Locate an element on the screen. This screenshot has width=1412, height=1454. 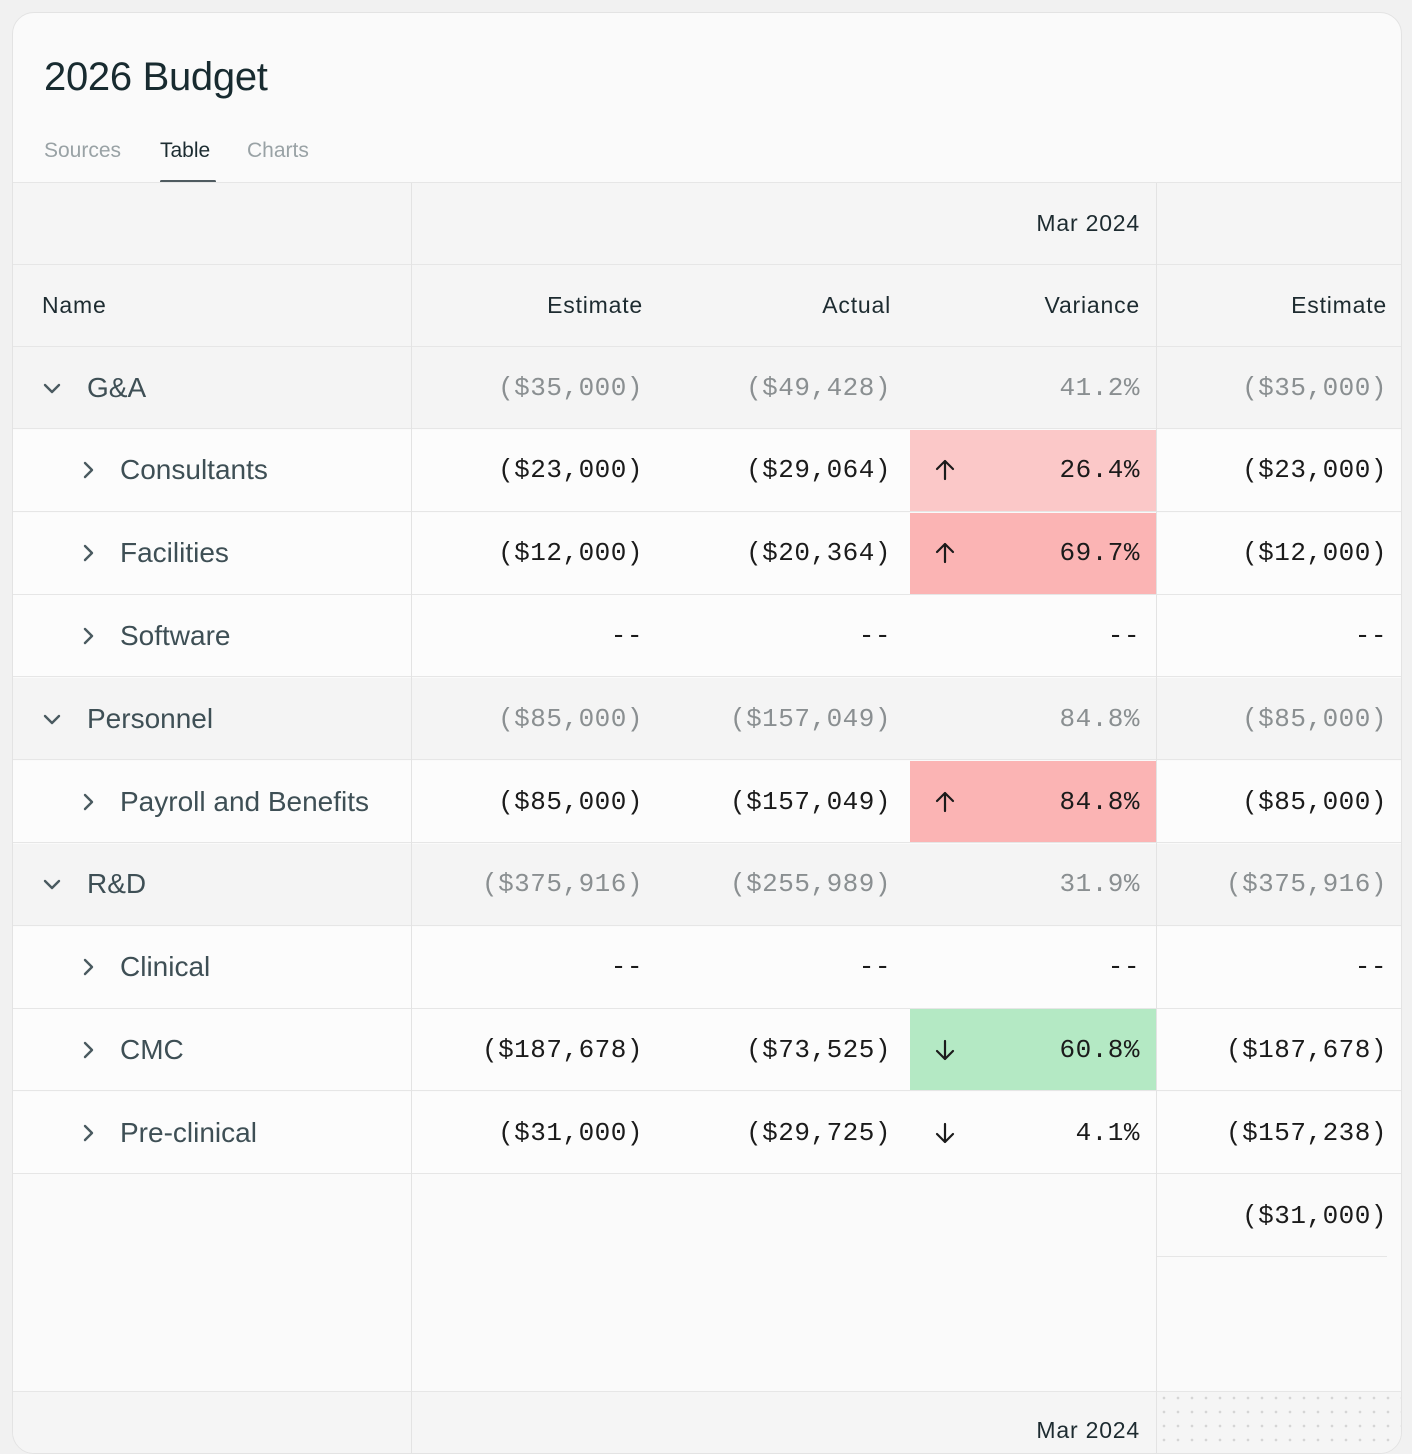
column-header-name: Name is located at coordinates (74, 305).